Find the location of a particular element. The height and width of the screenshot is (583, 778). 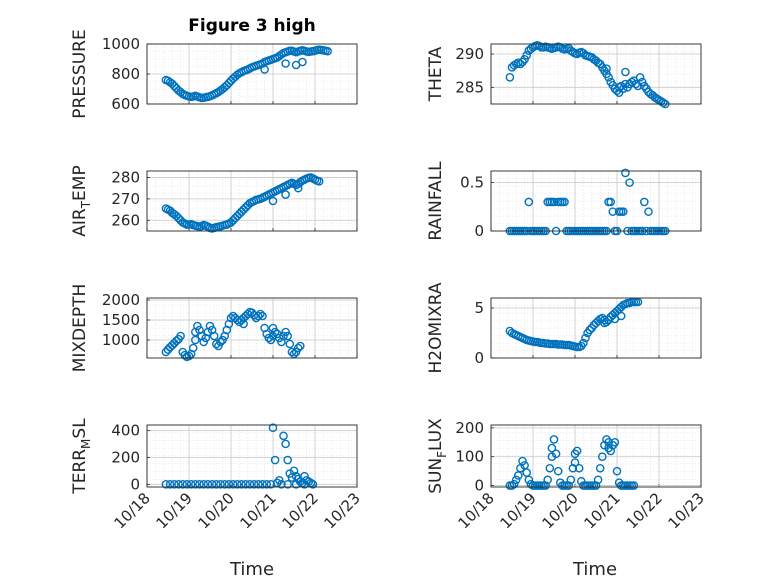

y-axis-label: PRESSURE is located at coordinates (80, 73).